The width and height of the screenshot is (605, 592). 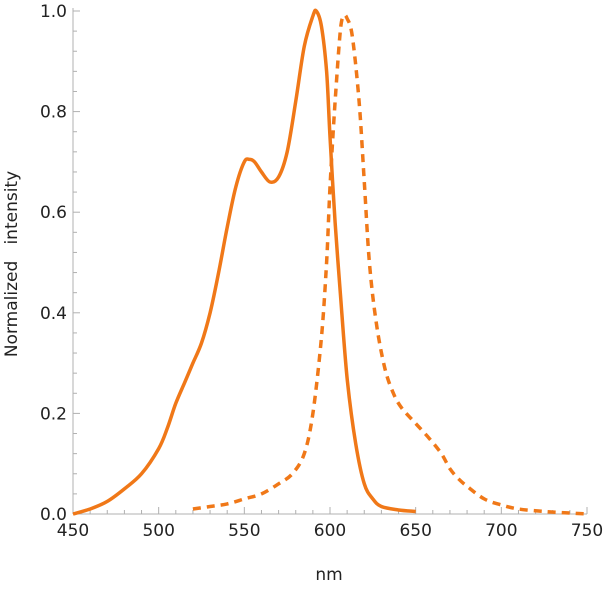 I want to click on x-tick-label: 650, so click(x=415, y=531).